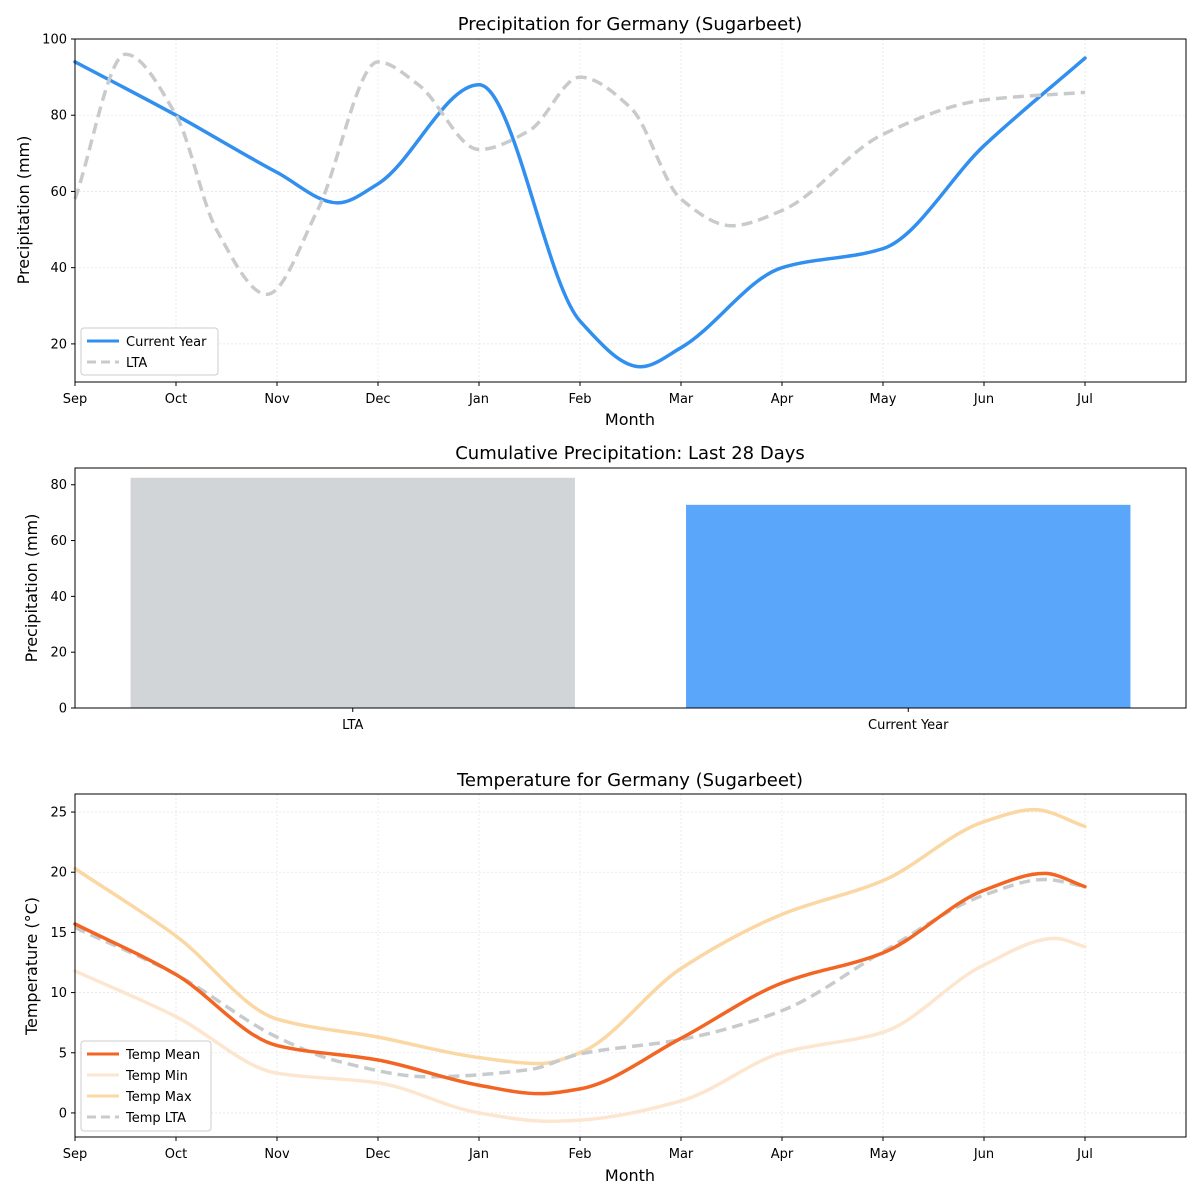 Image resolution: width=1200 pixels, height=1200 pixels. I want to click on chart3-legend: Temp Mean Temp Min Temp Max Temp LTA, so click(146, 1086).